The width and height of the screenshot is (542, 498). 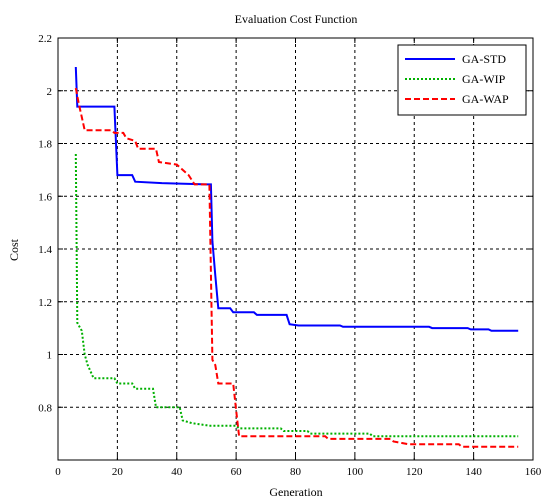 What do you see at coordinates (355, 472) in the screenshot?
I see `x-tick-label: 100` at bounding box center [355, 472].